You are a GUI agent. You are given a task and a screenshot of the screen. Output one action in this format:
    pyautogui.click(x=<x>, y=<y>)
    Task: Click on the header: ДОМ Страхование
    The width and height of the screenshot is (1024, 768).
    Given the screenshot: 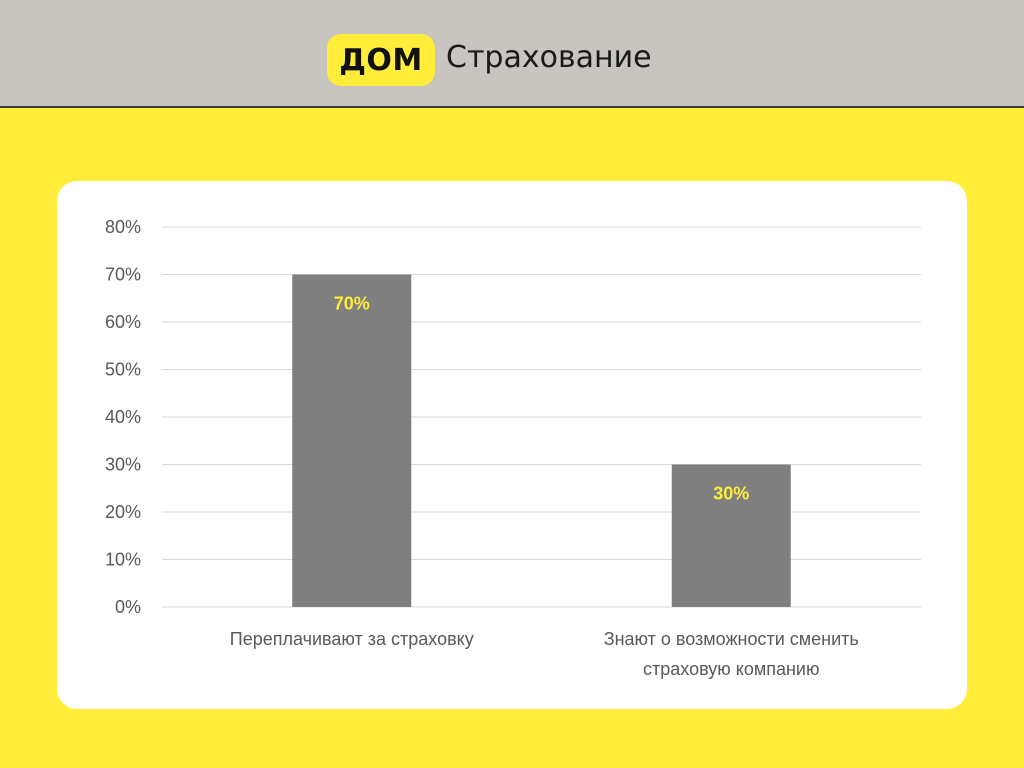 What is the action you would take?
    pyautogui.click(x=512, y=54)
    